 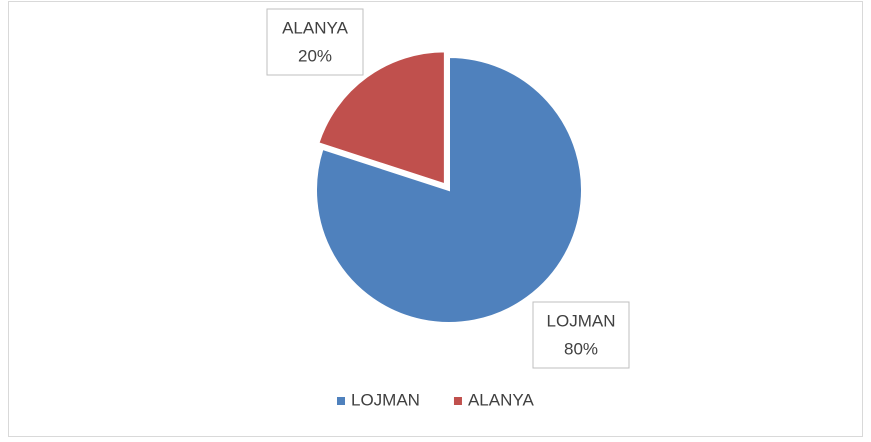 What do you see at coordinates (581, 320) in the screenshot?
I see `data-label-category: LOJMAN` at bounding box center [581, 320].